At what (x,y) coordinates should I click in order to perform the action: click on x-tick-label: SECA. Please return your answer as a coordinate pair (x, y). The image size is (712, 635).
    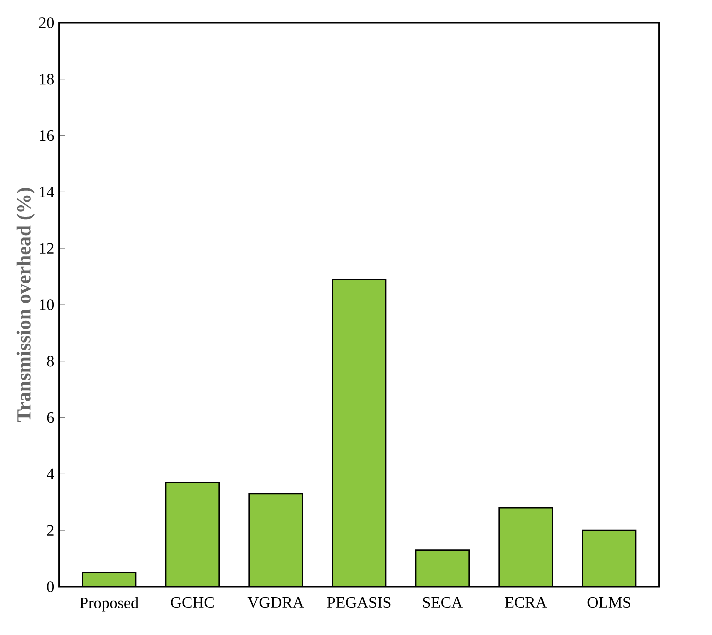
    Looking at the image, I should click on (443, 602).